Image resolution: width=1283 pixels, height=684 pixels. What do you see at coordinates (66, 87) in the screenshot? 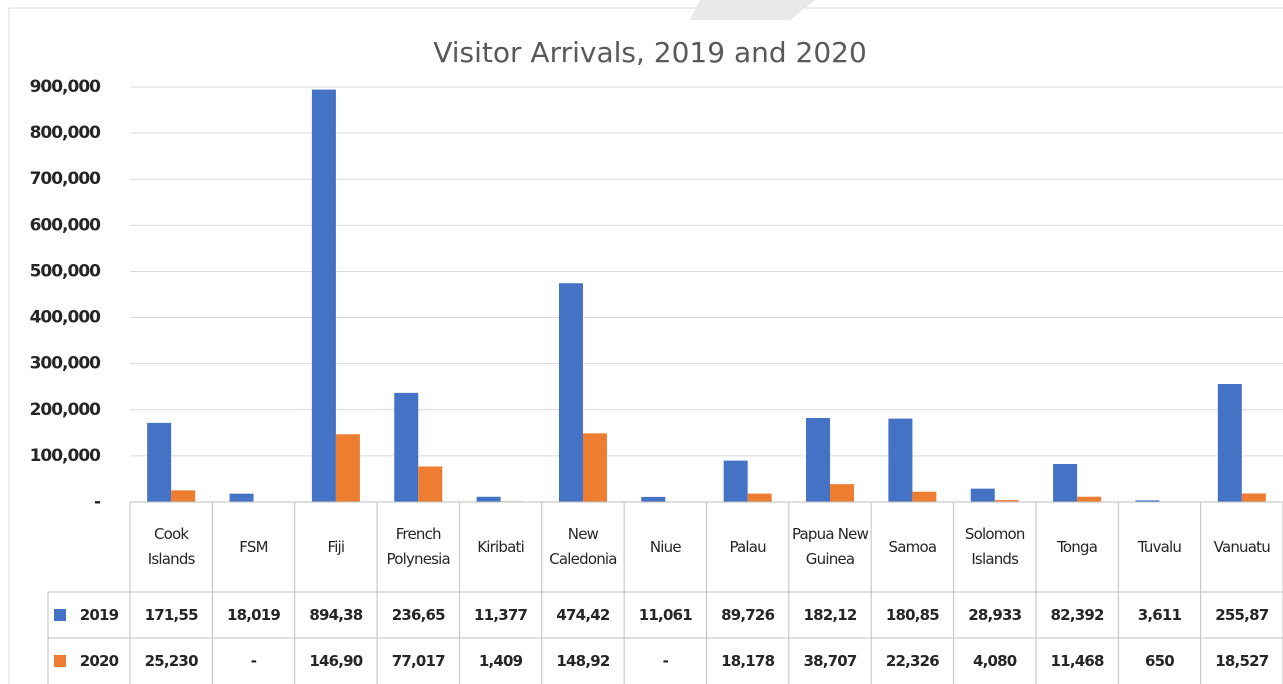
I see `y-tick-label: 900,000` at bounding box center [66, 87].